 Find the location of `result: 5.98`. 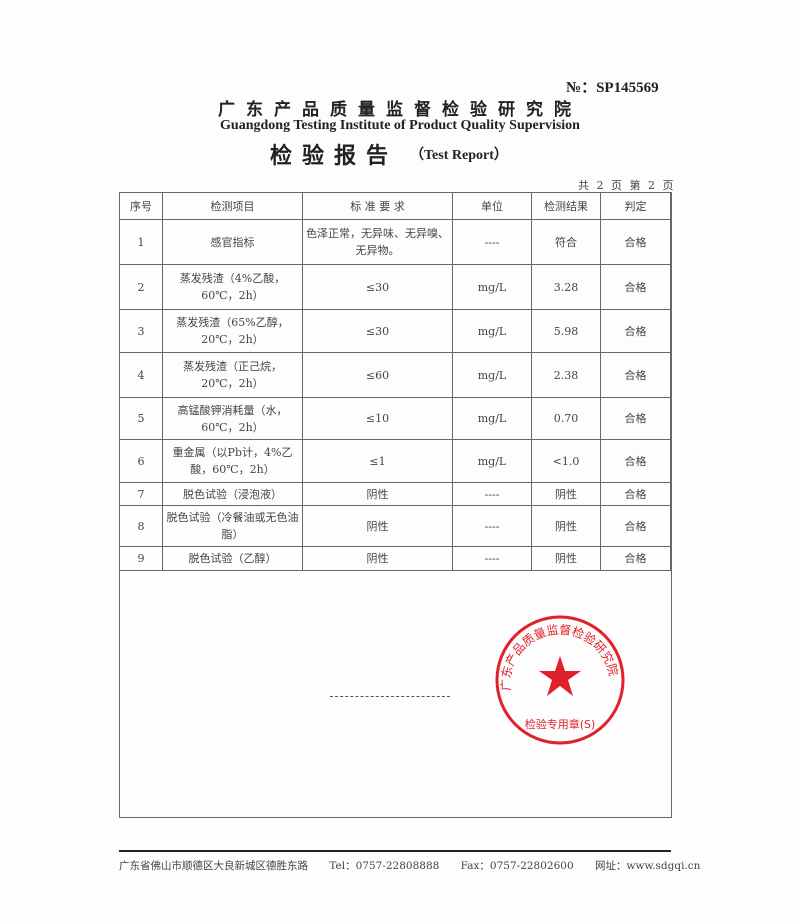

result: 5.98 is located at coordinates (566, 331).